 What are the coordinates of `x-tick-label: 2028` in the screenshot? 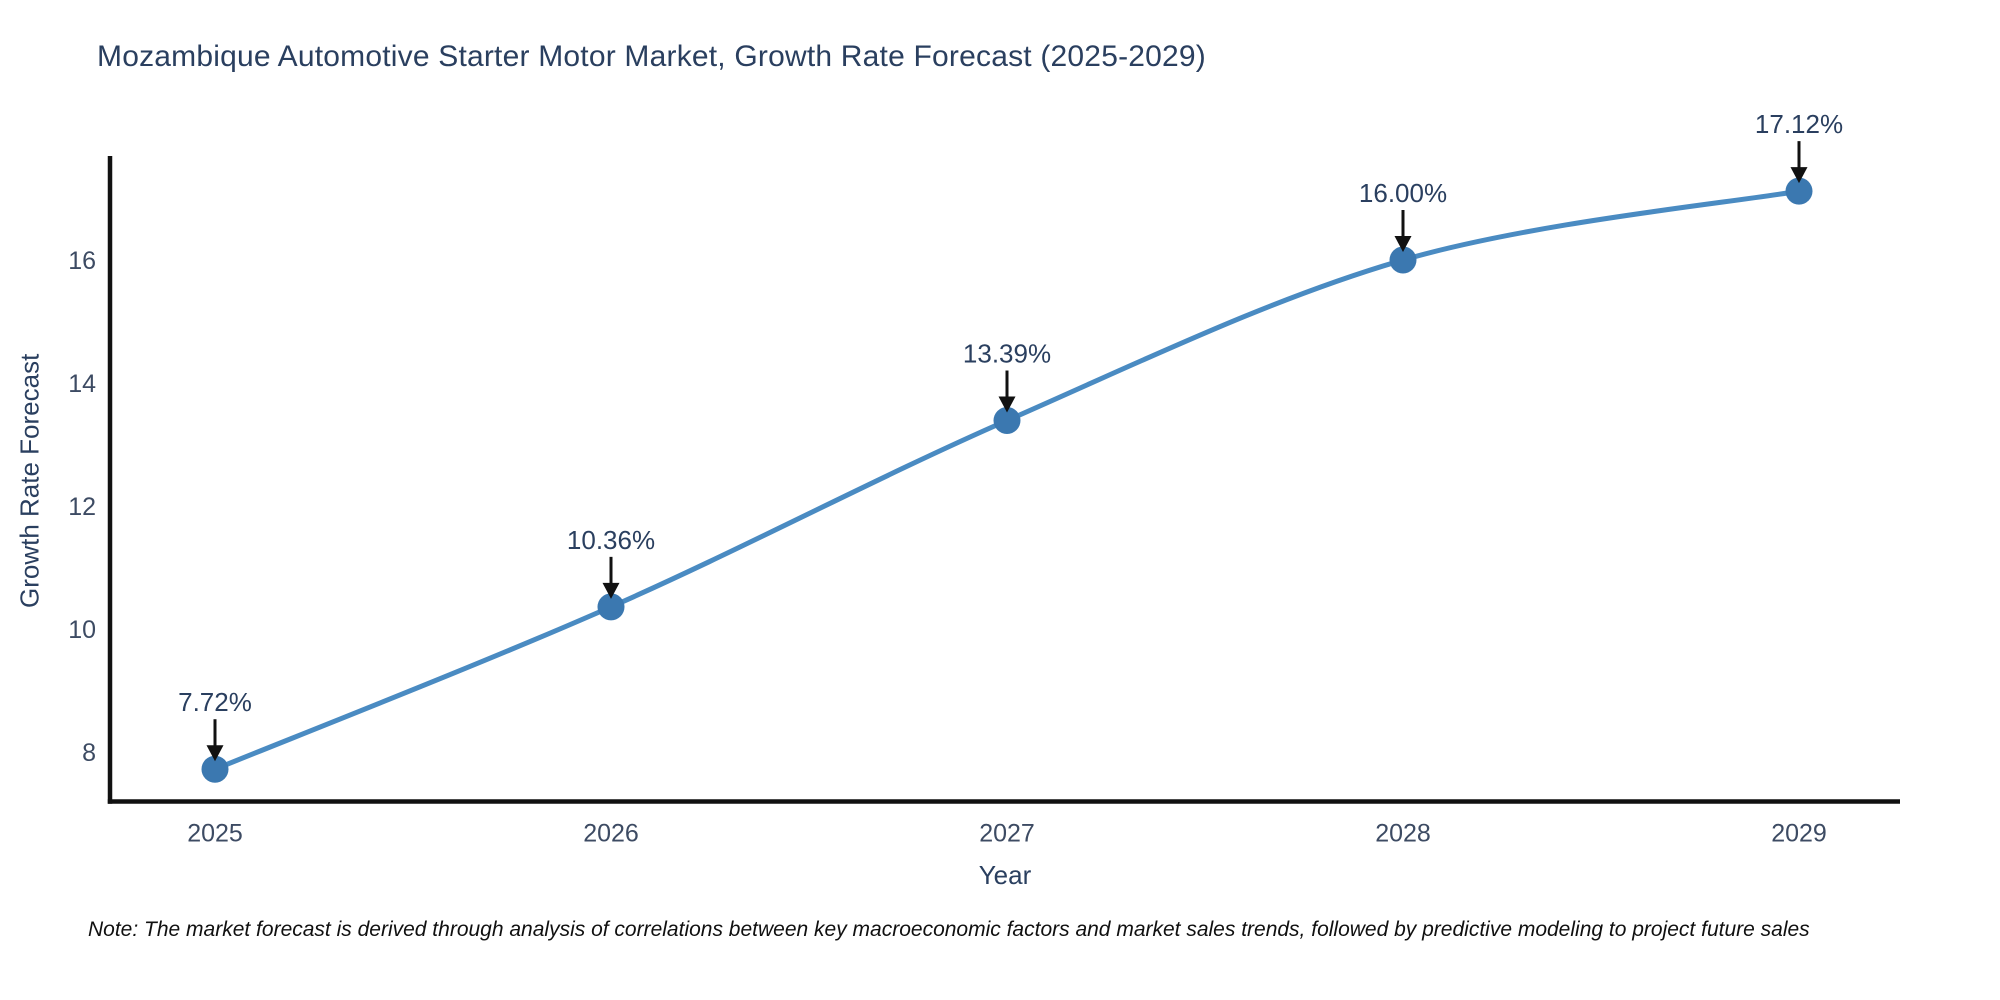 It's located at (1403, 834).